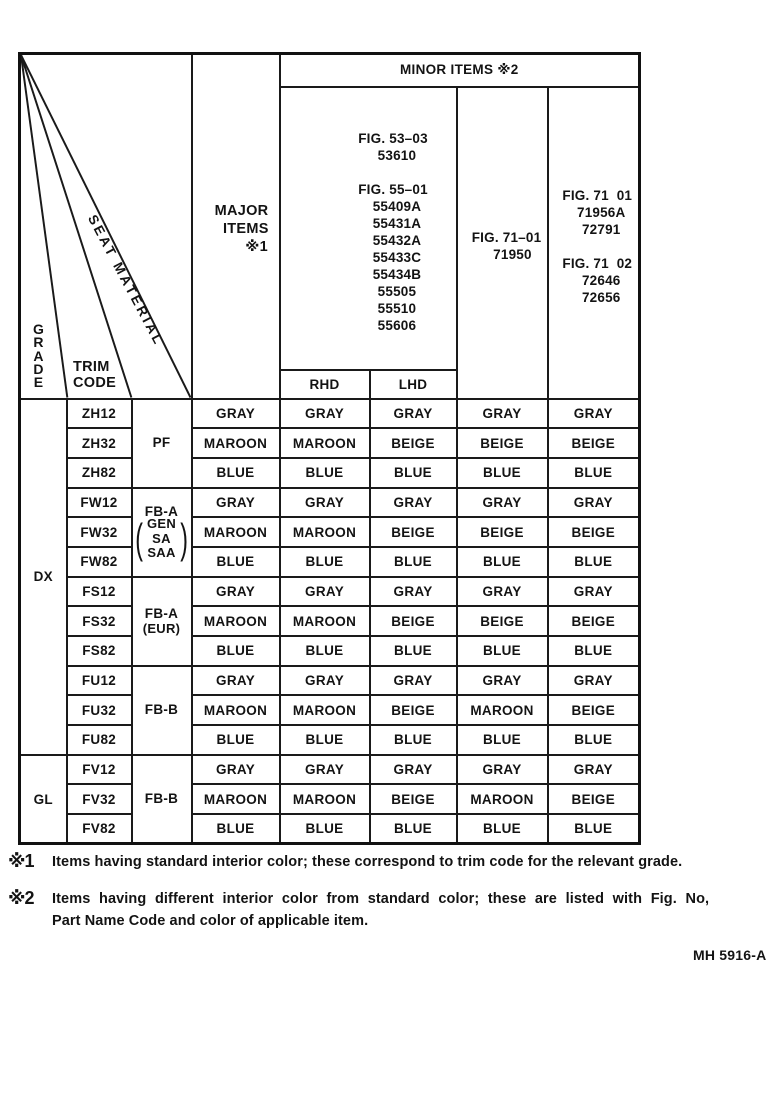  Describe the element at coordinates (502, 242) in the screenshot. I see `fig-71-01-header: FIG. 71–01 71950` at that location.